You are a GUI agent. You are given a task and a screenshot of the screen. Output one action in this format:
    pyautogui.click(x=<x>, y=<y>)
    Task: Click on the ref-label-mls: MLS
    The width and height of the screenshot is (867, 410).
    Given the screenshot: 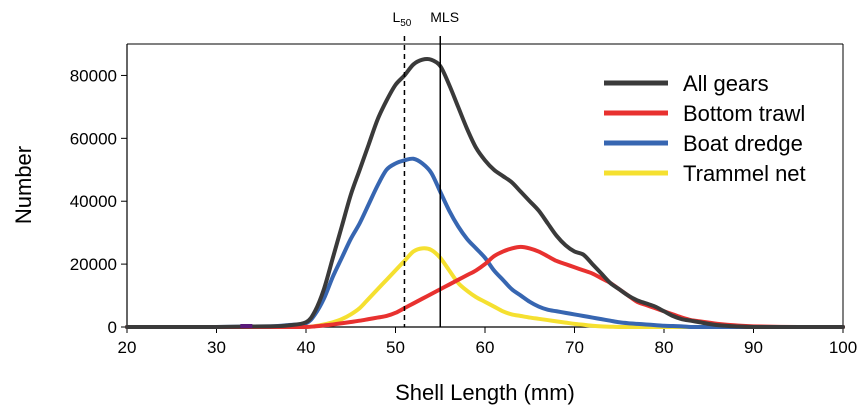 What is the action you would take?
    pyautogui.click(x=444, y=17)
    